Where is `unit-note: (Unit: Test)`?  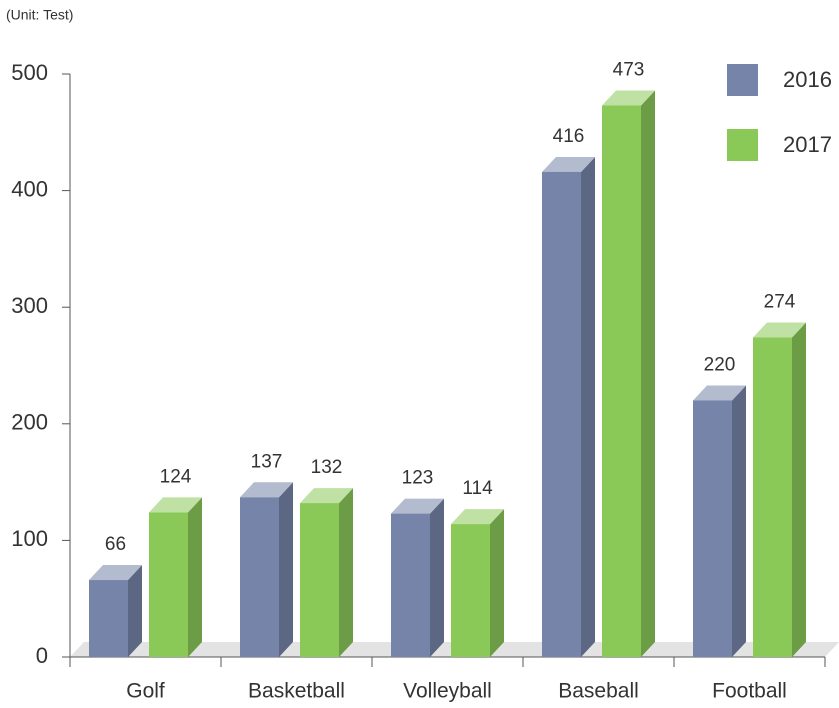 unit-note: (Unit: Test) is located at coordinates (39, 15).